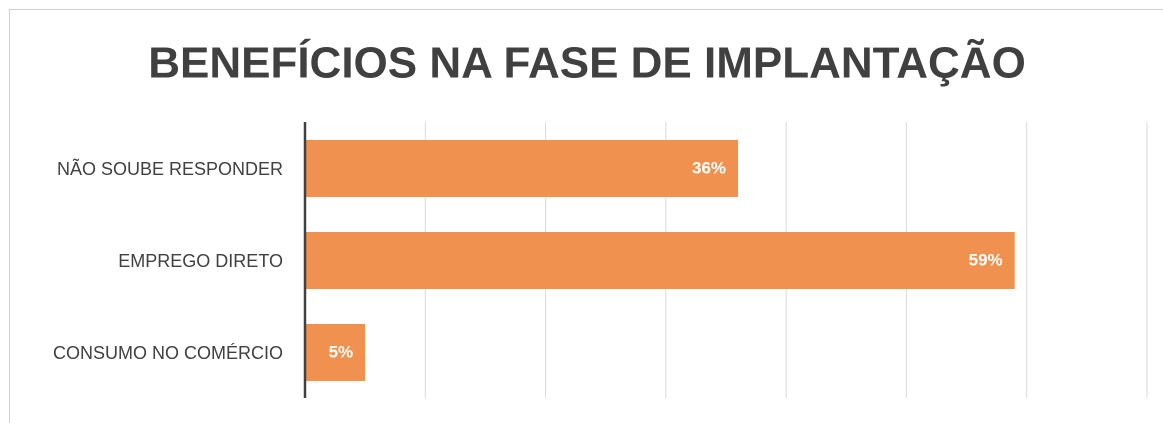  What do you see at coordinates (168, 353) in the screenshot?
I see `y-tick-label: CONSUMO NO COMÉRCIO` at bounding box center [168, 353].